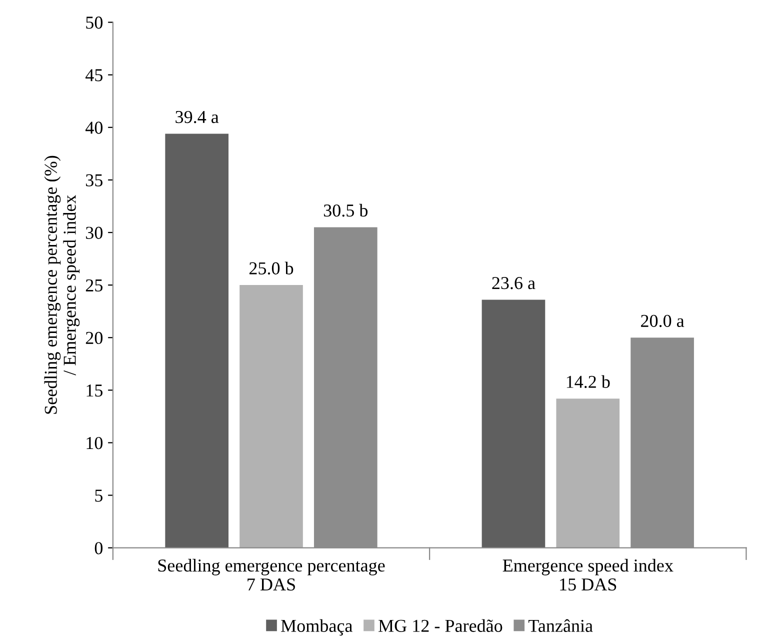 This screenshot has width=763, height=637. What do you see at coordinates (440, 625) in the screenshot?
I see `legend-label: MG 12 - Paredão` at bounding box center [440, 625].